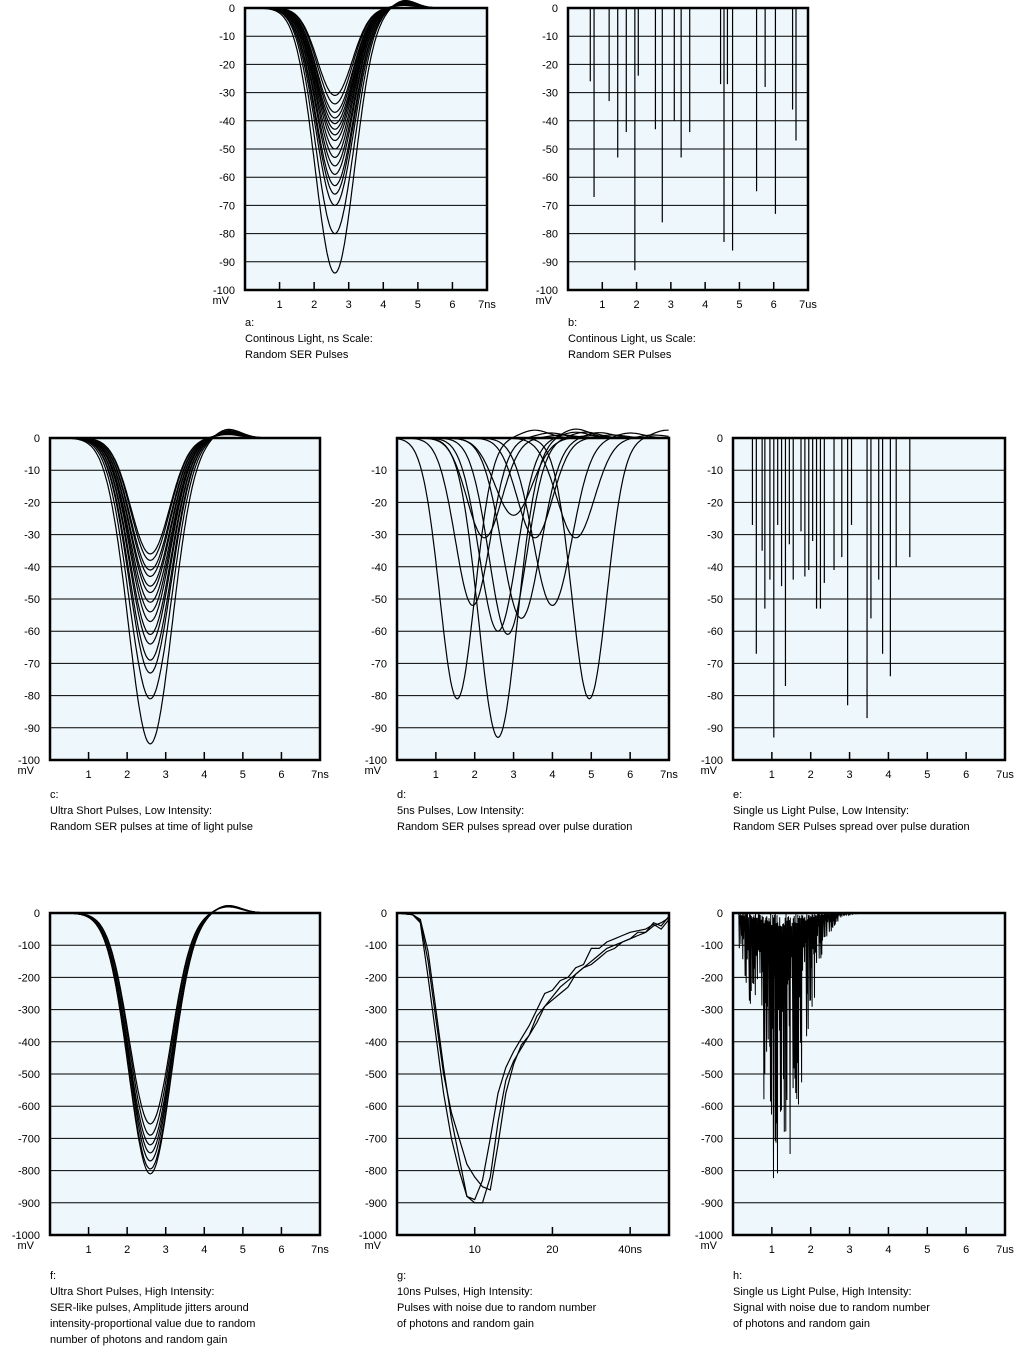 The image size is (1020, 1358). Describe the element at coordinates (383, 305) in the screenshot. I see `x-tick-label: 4` at that location.